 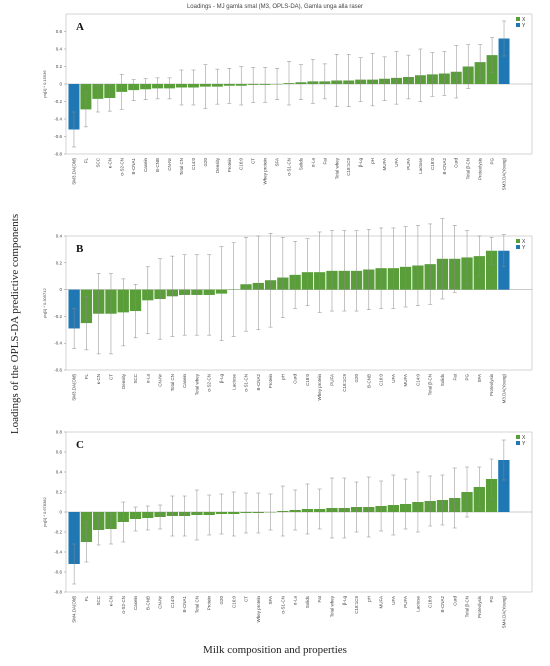 What do you see at coordinates (518, 25) in the screenshot?
I see `legend-swatch-y` at bounding box center [518, 25].